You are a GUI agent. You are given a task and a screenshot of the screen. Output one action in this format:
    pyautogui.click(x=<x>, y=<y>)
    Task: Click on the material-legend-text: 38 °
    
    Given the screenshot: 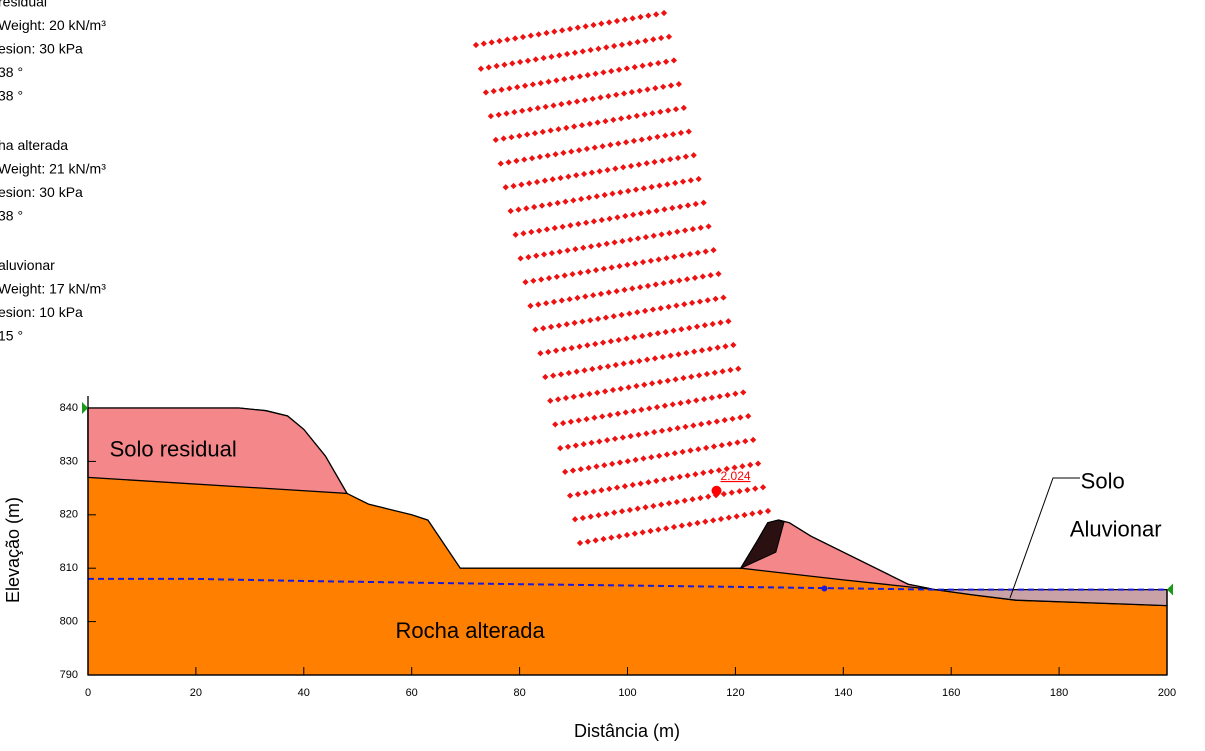 What is the action you would take?
    pyautogui.click(x=11, y=216)
    